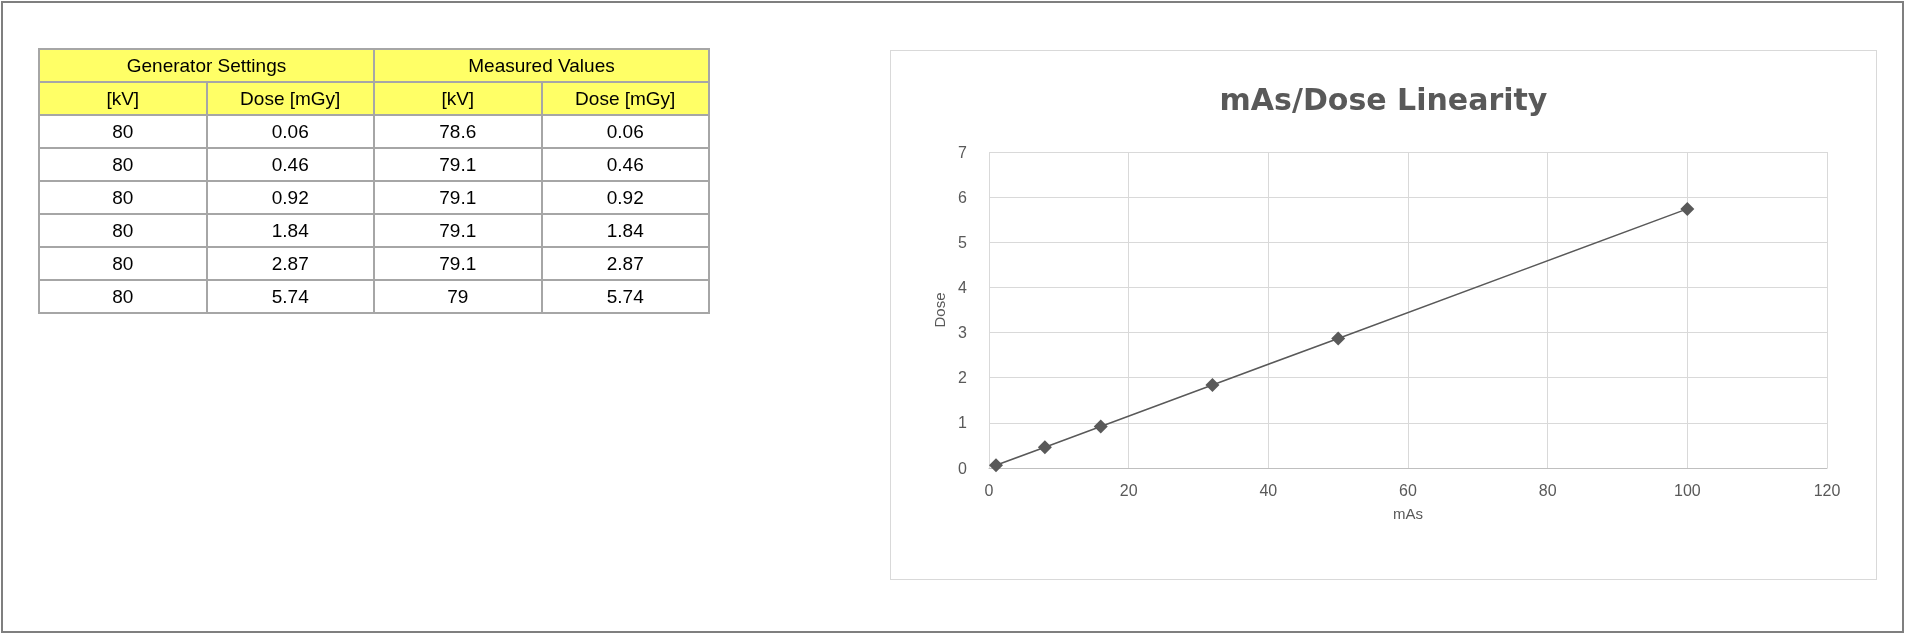  Describe the element at coordinates (1408, 513) in the screenshot. I see `x-axis-title: mAs` at that location.